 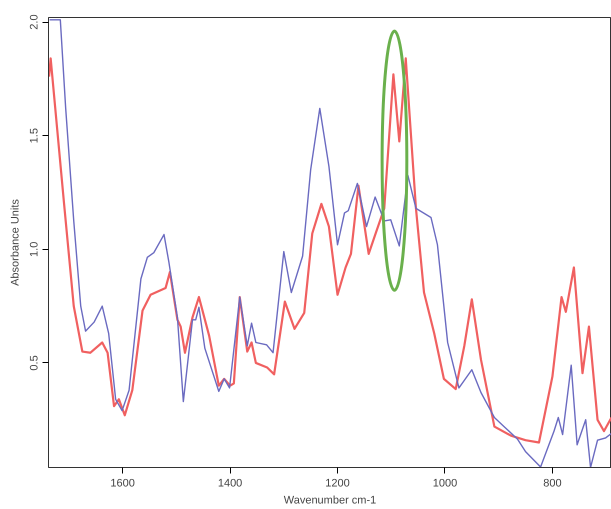 What do you see at coordinates (445, 484) in the screenshot?
I see `x-tick-label: 1000` at bounding box center [445, 484].